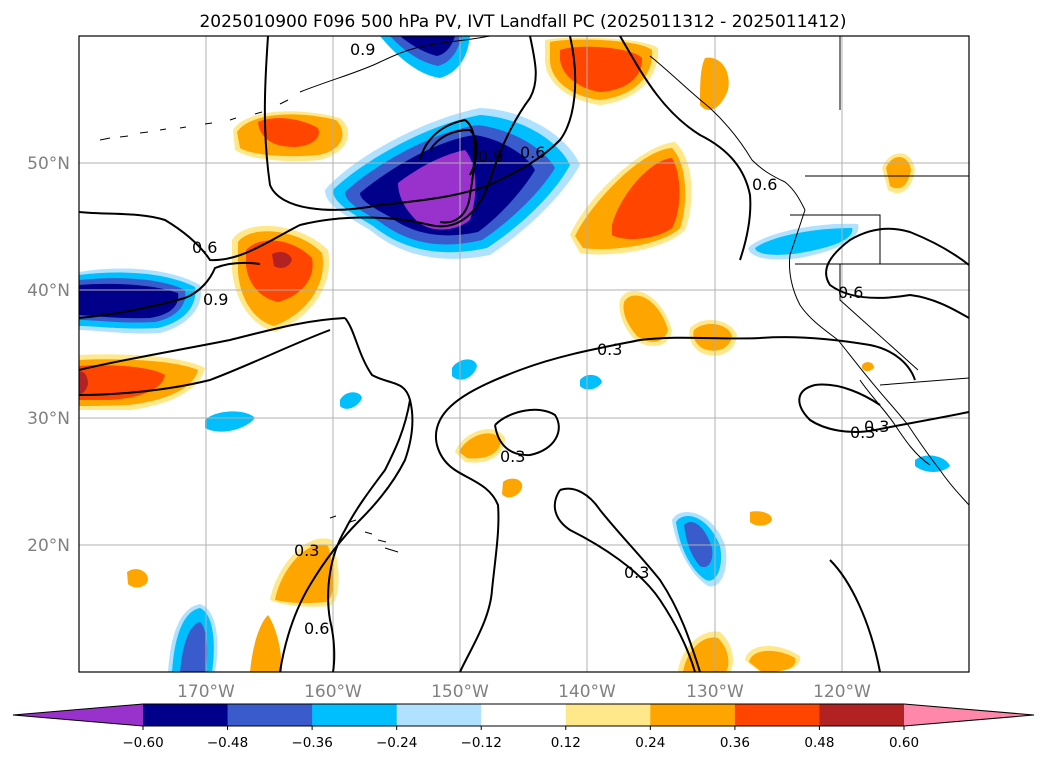 This screenshot has height=765, width=1047. I want to click on contour-0.6-east, so click(897, 273).